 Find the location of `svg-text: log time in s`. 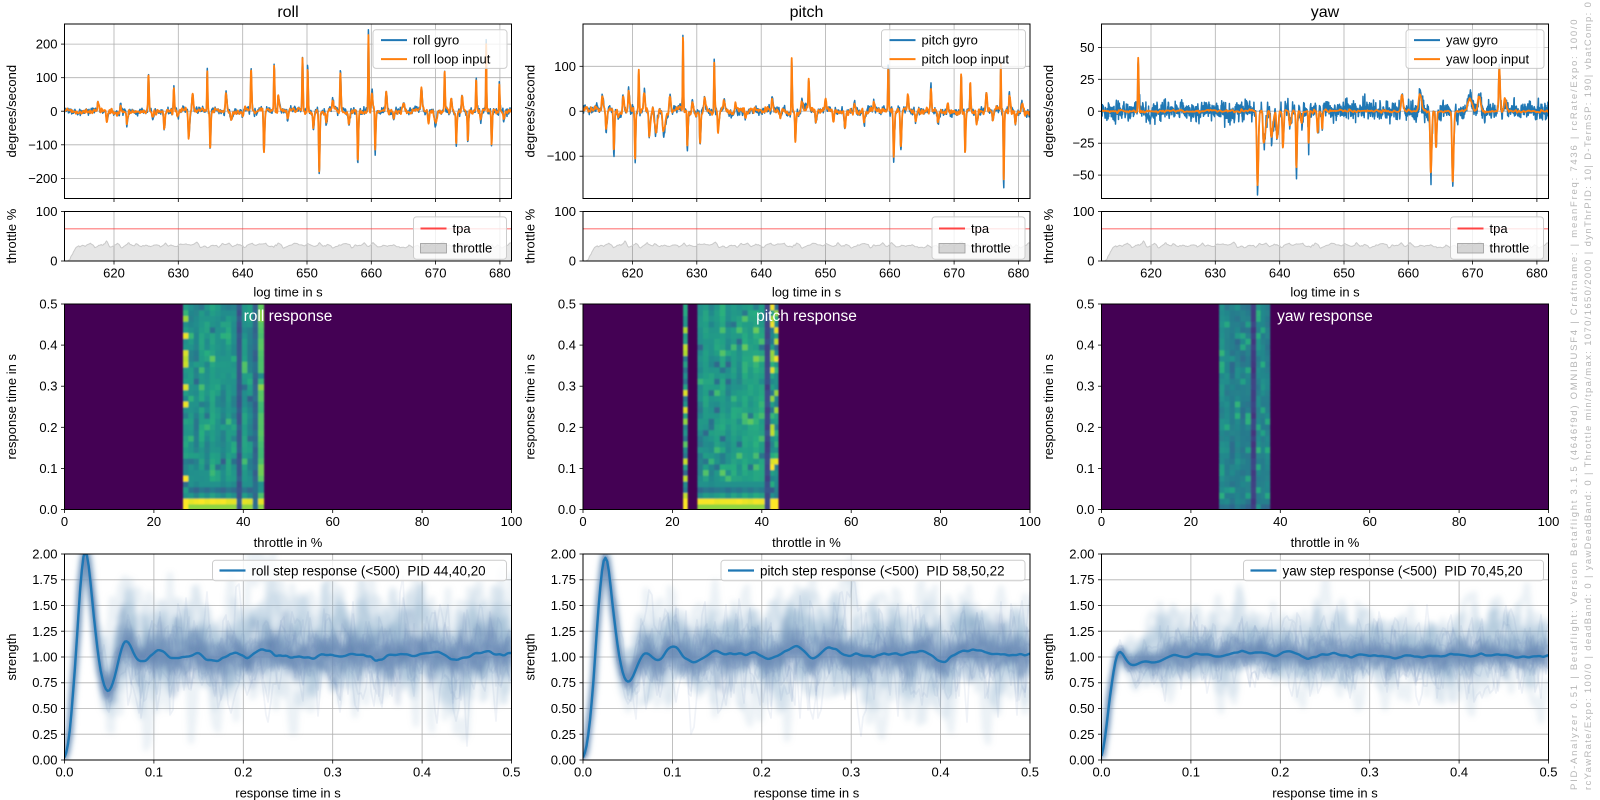

svg-text: log time in s is located at coordinates (288, 292).